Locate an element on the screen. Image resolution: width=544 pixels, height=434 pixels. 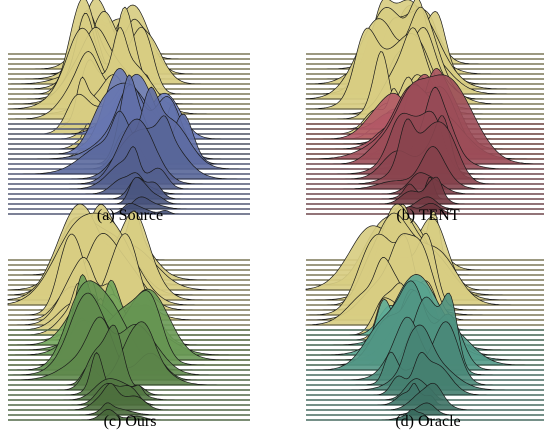
caption-ours: (c) Ours is located at coordinates (130, 421).